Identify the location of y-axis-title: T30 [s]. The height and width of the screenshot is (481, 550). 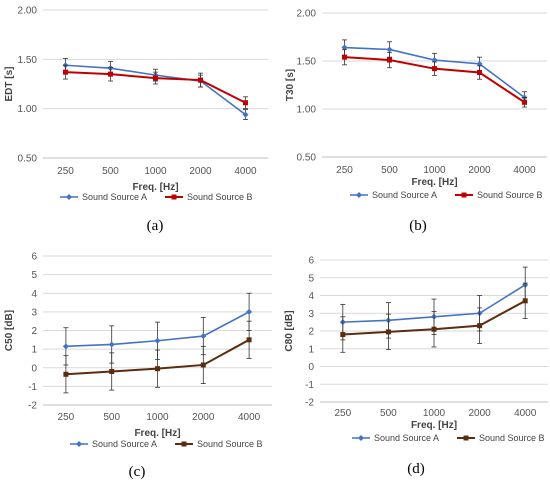
(290, 85).